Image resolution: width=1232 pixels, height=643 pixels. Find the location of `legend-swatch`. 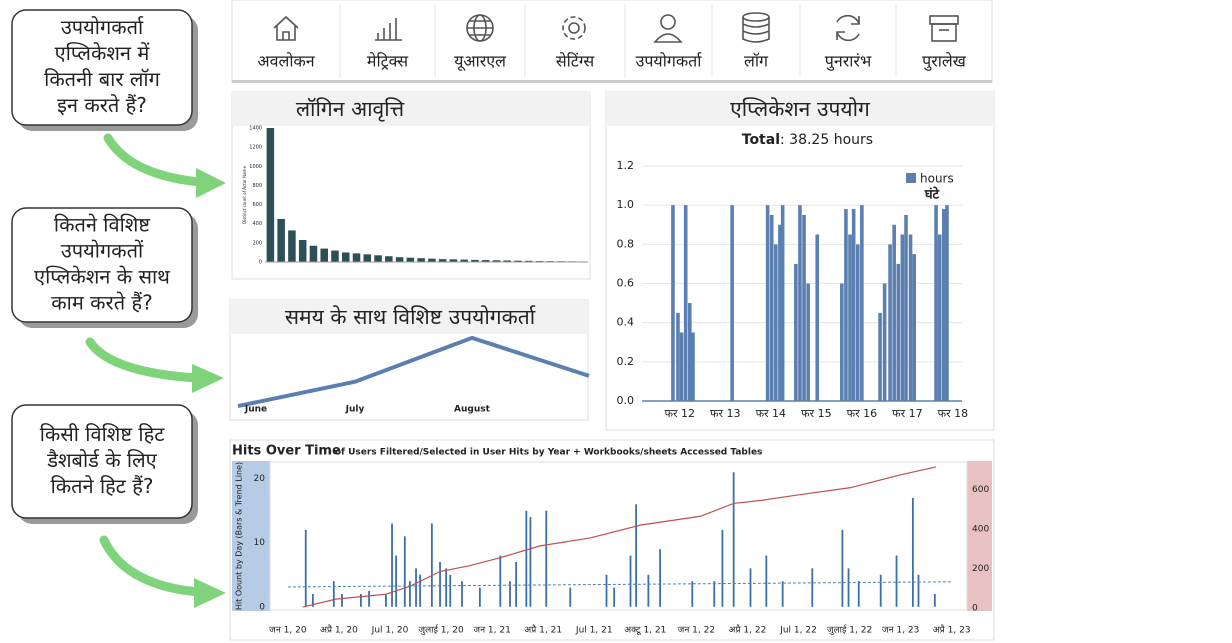

legend-swatch is located at coordinates (911, 178).